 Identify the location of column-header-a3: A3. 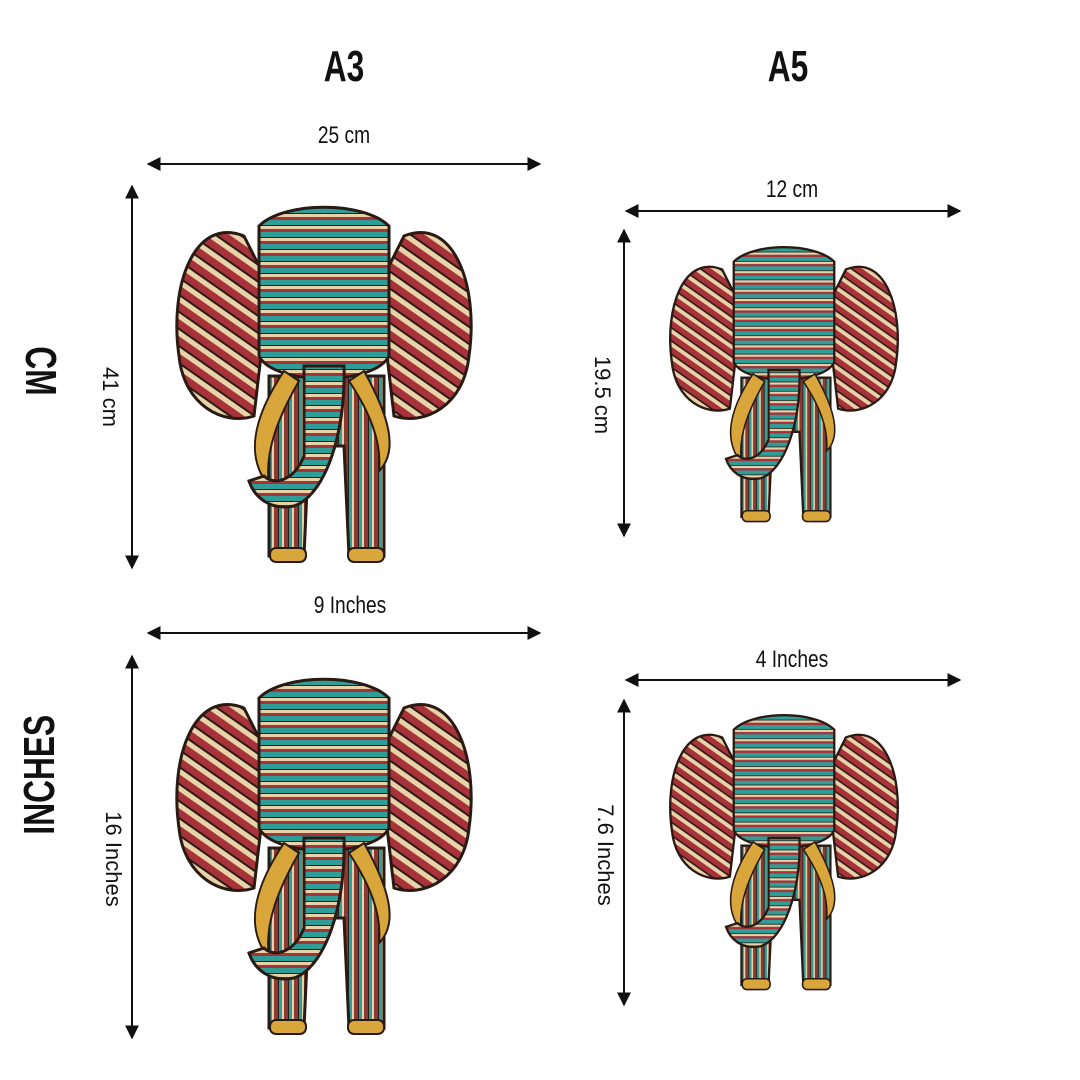
(344, 66).